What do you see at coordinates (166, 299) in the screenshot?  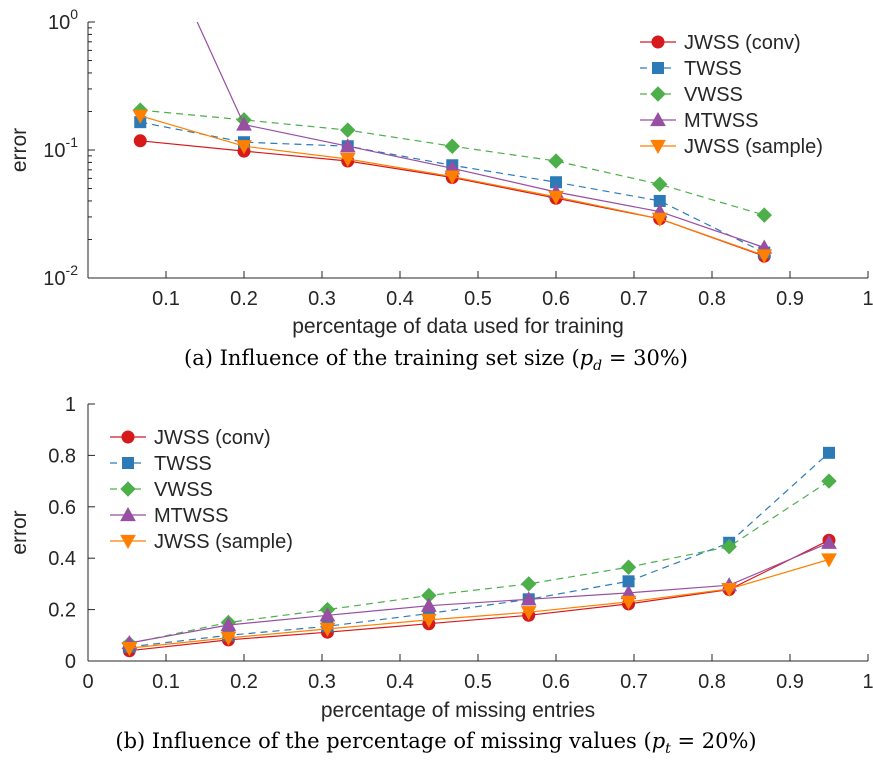 I see `chart-a-x-tick-label: 0.1` at bounding box center [166, 299].